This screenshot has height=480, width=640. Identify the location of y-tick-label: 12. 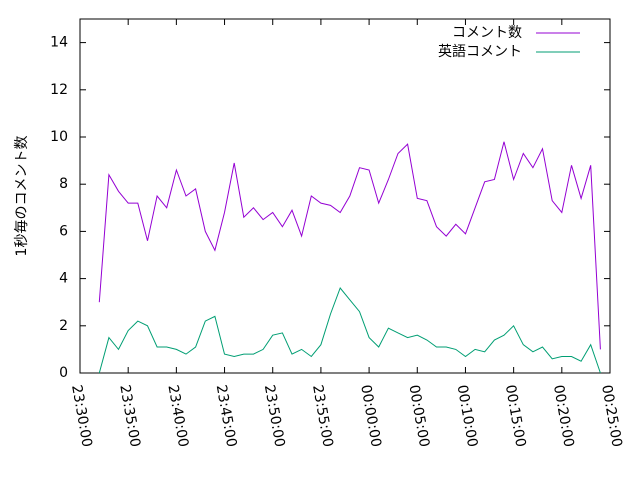
(59, 90).